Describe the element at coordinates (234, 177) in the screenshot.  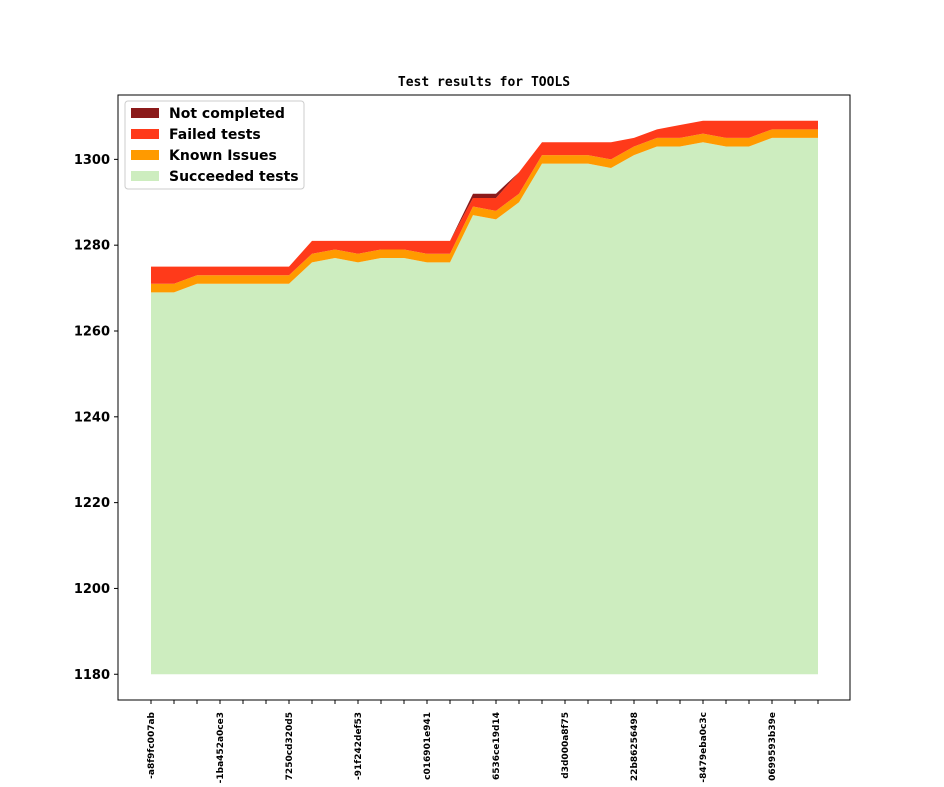
I see `legend-label-succeeded-tests: Succeeded tests` at that location.